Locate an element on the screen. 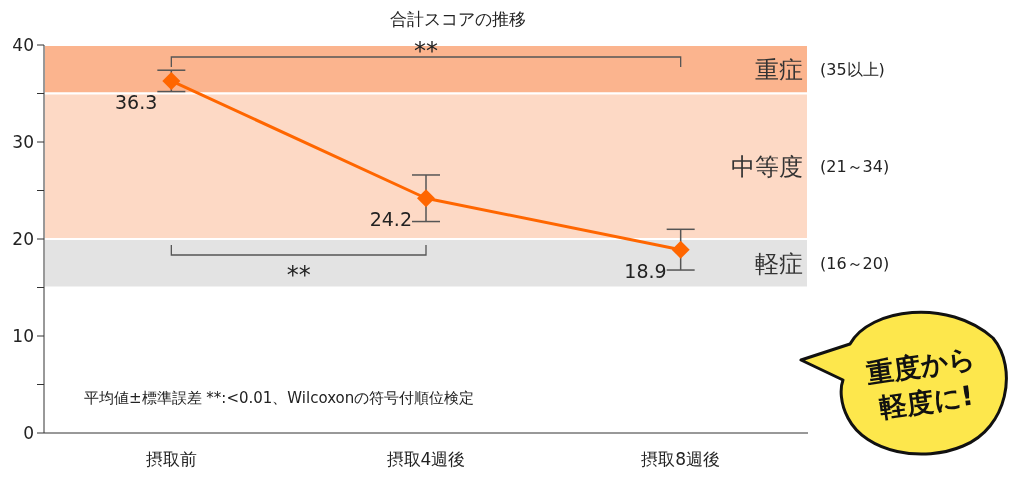  x-tick-label: 摂取8週後 is located at coordinates (681, 459).